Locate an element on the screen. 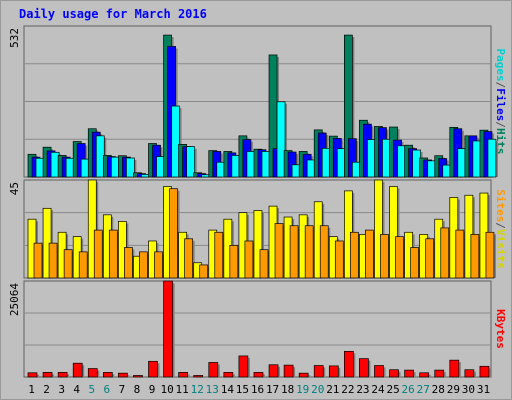 This screenshot has height=400, width=512. legend-label: Sites/Visits is located at coordinates (500, 229).